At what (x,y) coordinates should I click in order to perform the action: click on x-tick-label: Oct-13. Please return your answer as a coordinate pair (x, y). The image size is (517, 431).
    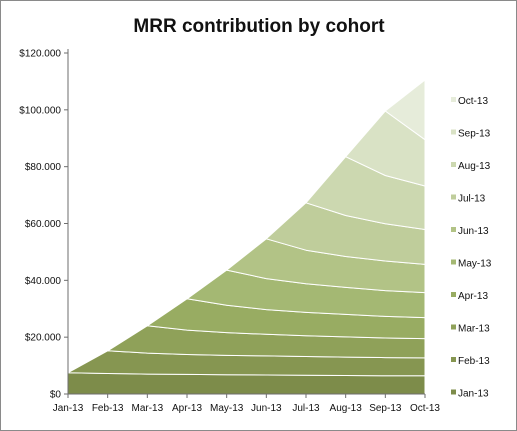
    Looking at the image, I should click on (425, 408).